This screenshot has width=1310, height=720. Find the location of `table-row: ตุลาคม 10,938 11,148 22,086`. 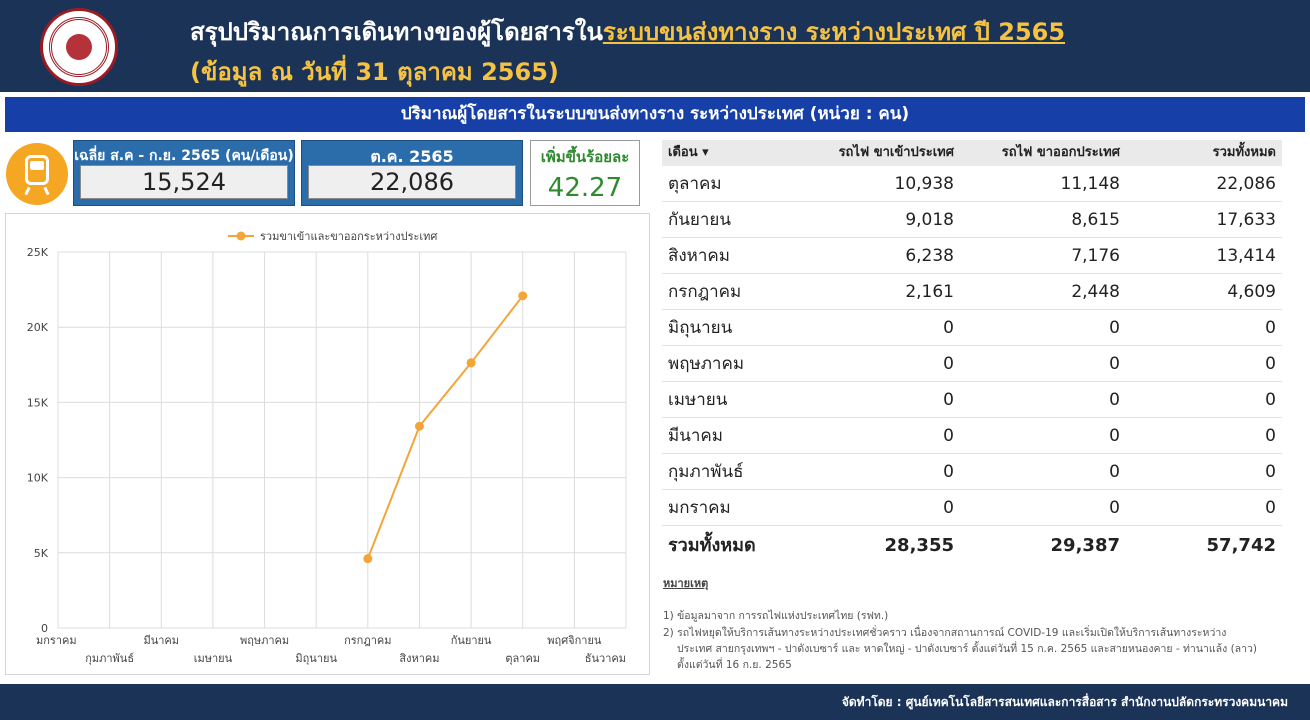

table-row: ตุลาคม 10,938 11,148 22,086 is located at coordinates (972, 184).